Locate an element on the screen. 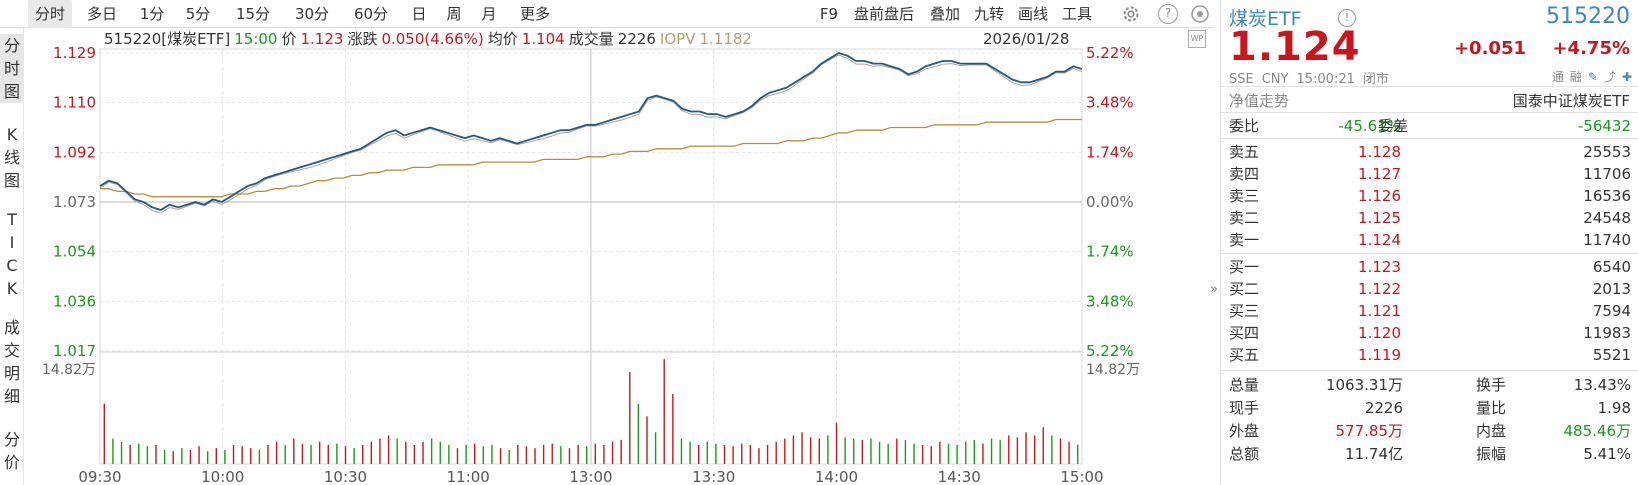 The image size is (1638, 485). bid-row: 买一 1.123 6540 is located at coordinates (1429, 267).